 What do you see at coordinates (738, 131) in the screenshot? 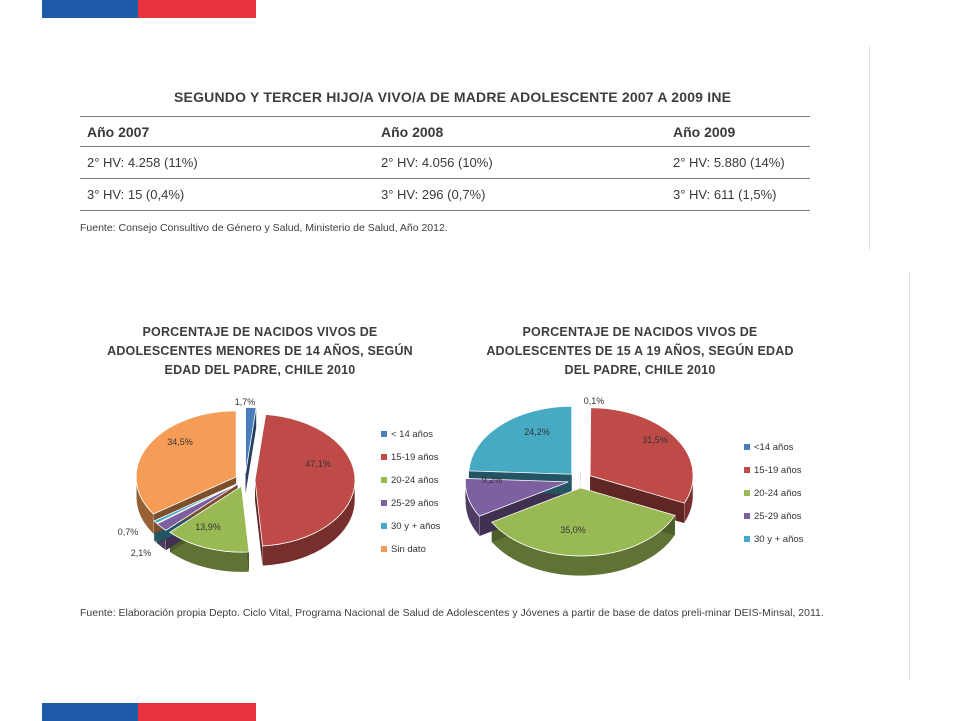
I see `table-header: Año 2009` at bounding box center [738, 131].